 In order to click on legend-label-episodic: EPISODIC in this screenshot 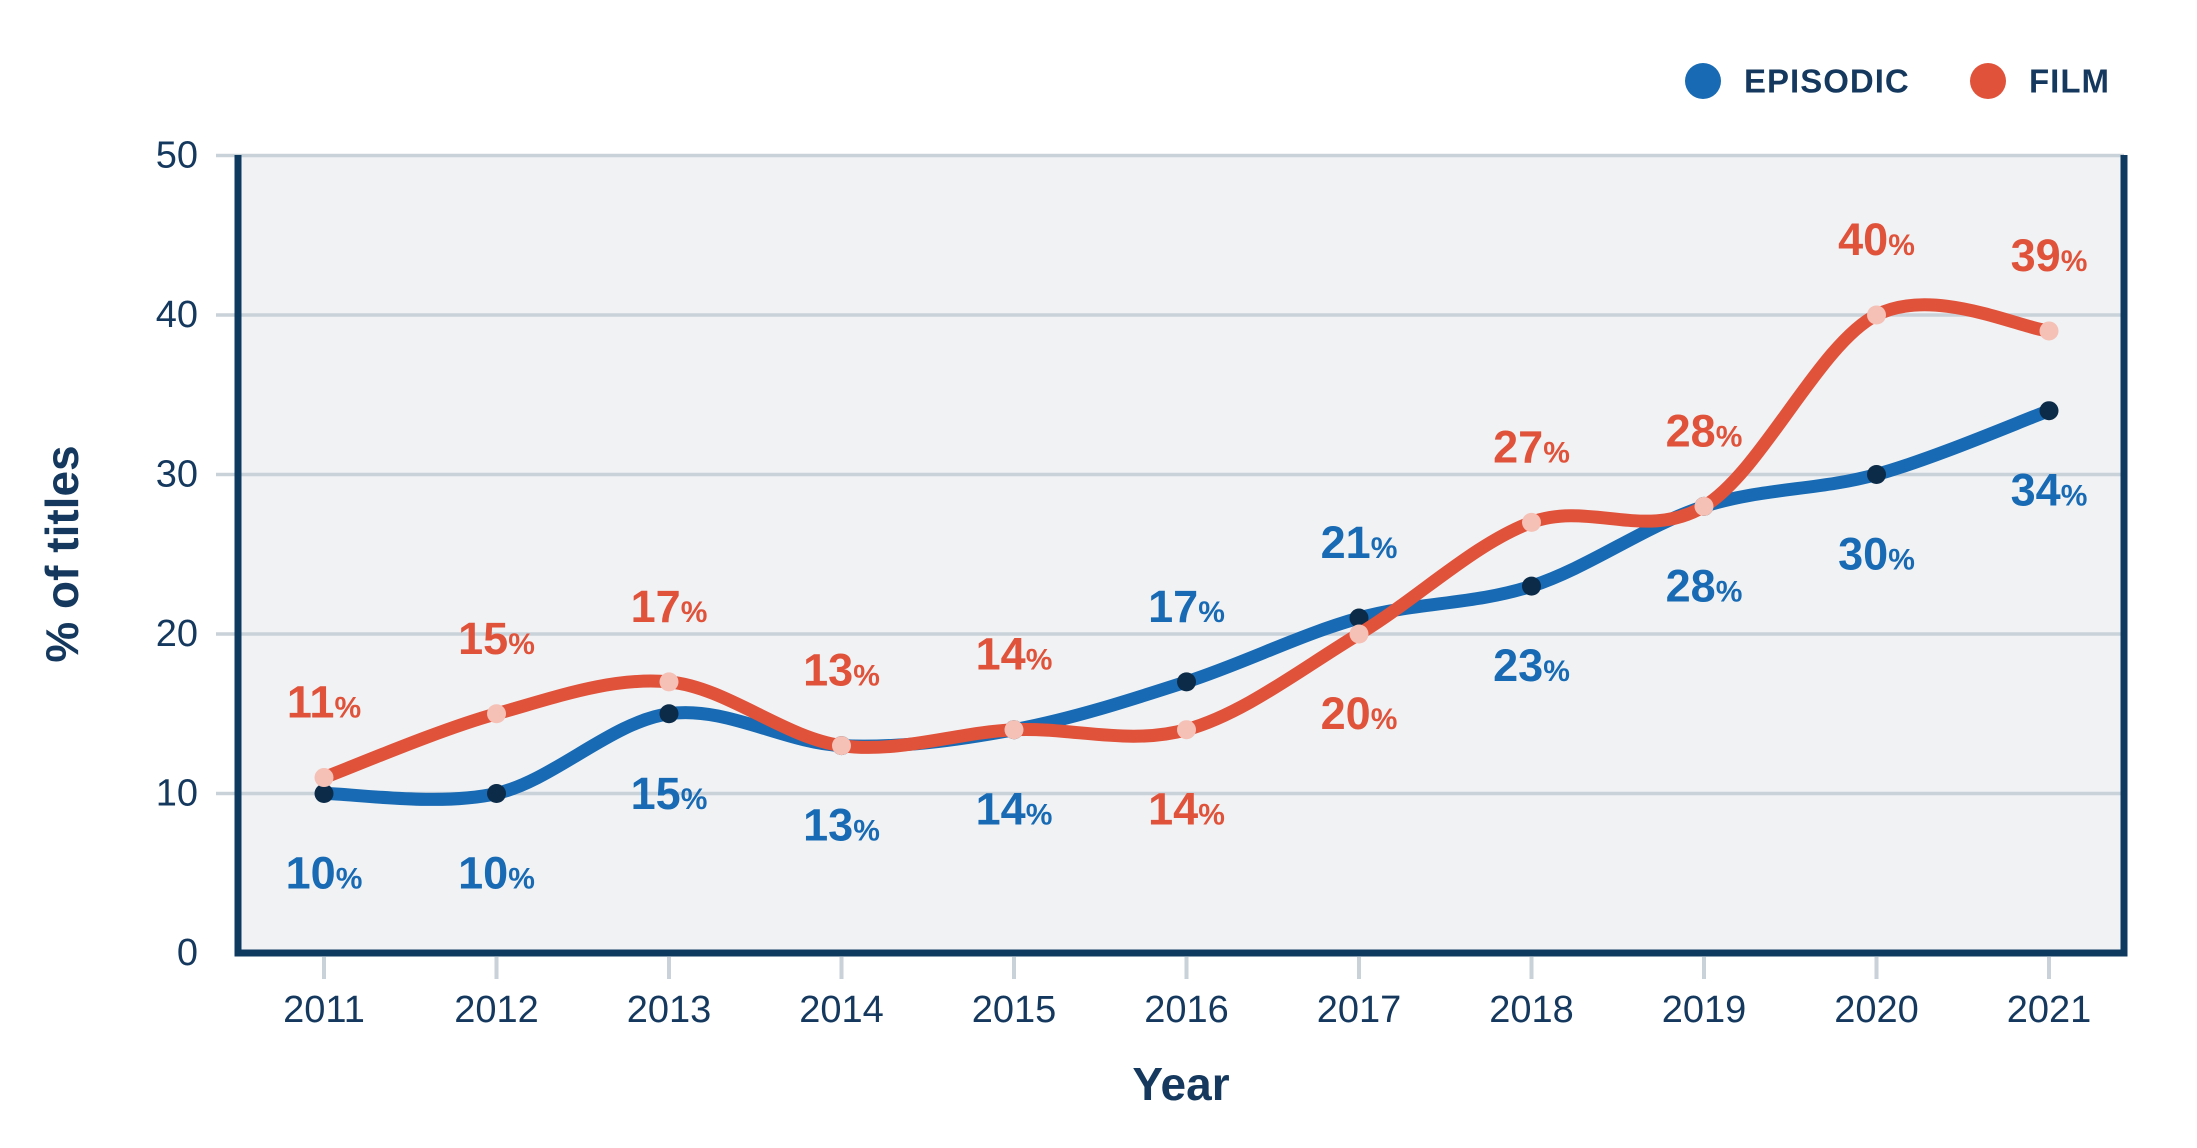, I will do `click(1827, 81)`.